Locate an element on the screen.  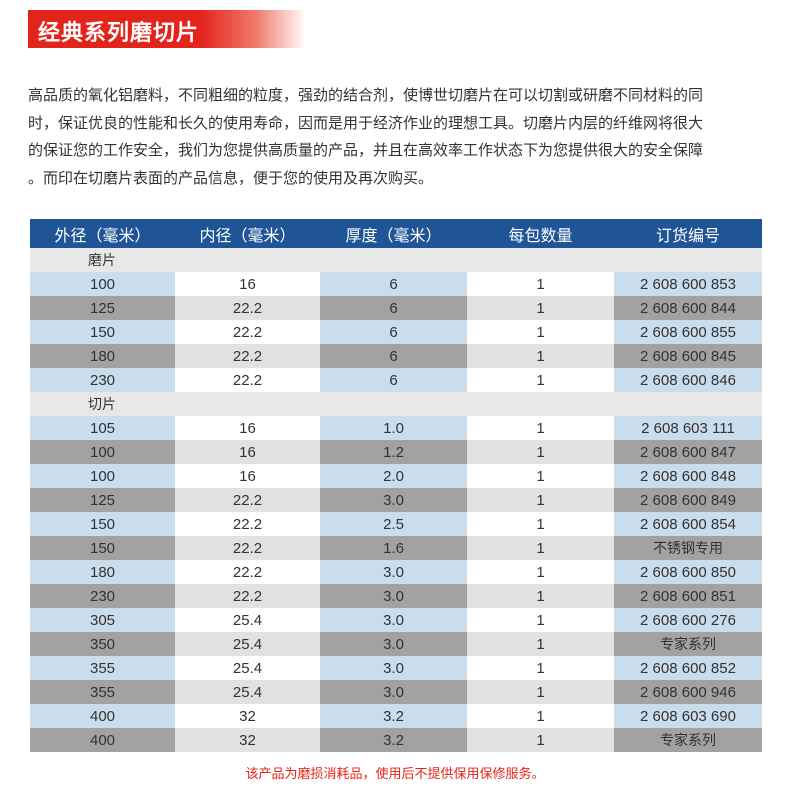
header-order-number: 订货编号 is located at coordinates (688, 233).